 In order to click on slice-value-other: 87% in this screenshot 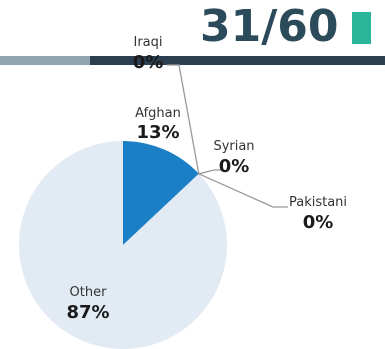, I will do `click(87, 312)`.